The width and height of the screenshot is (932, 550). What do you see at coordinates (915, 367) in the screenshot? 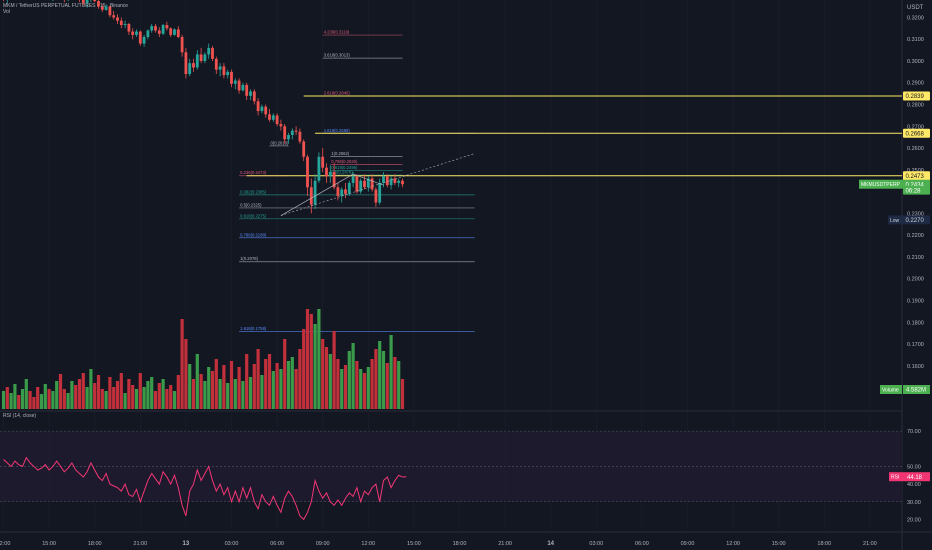
I see `price-tick-label: 0.1600` at bounding box center [915, 367].